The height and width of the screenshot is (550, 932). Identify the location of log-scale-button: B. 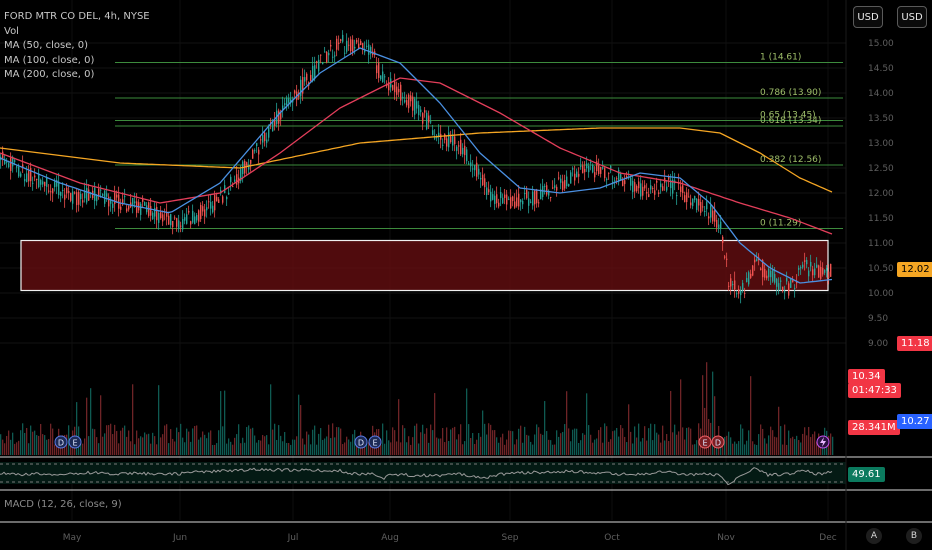
(914, 536).